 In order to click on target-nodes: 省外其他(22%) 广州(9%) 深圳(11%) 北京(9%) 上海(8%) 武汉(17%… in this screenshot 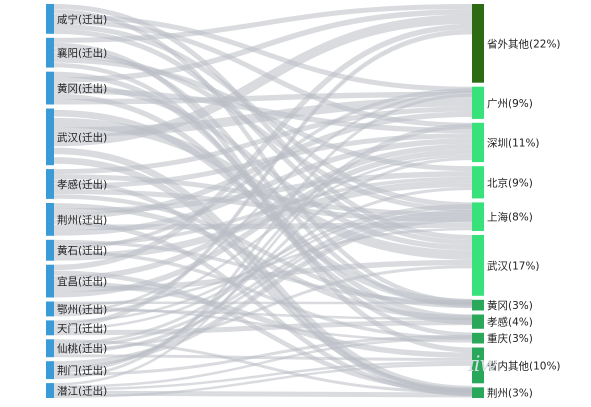, I will do `click(516, 202)`.